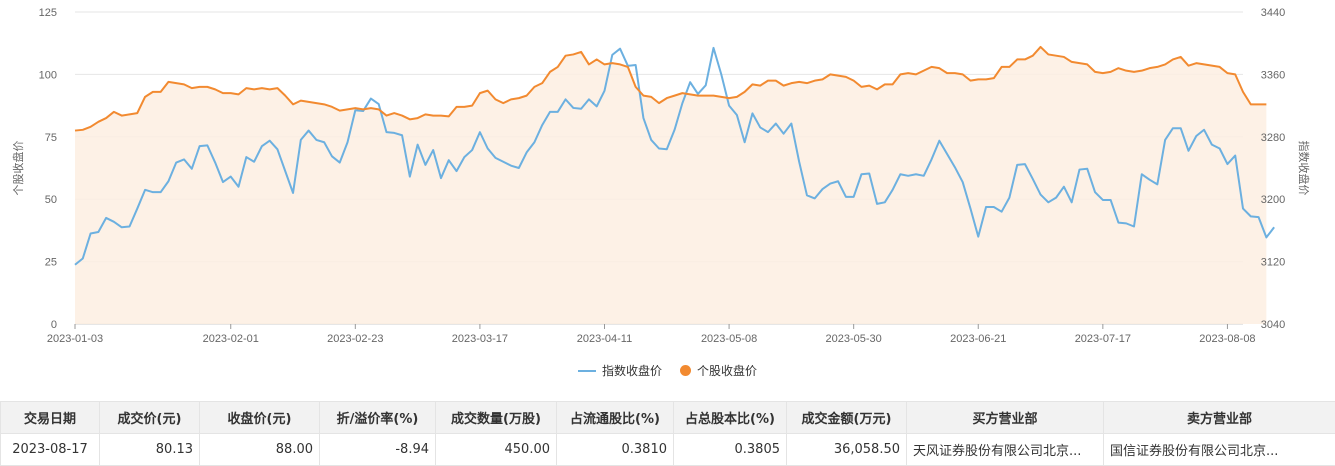 The height and width of the screenshot is (466, 1335). I want to click on y-left-tick-label: 25, so click(51, 263).